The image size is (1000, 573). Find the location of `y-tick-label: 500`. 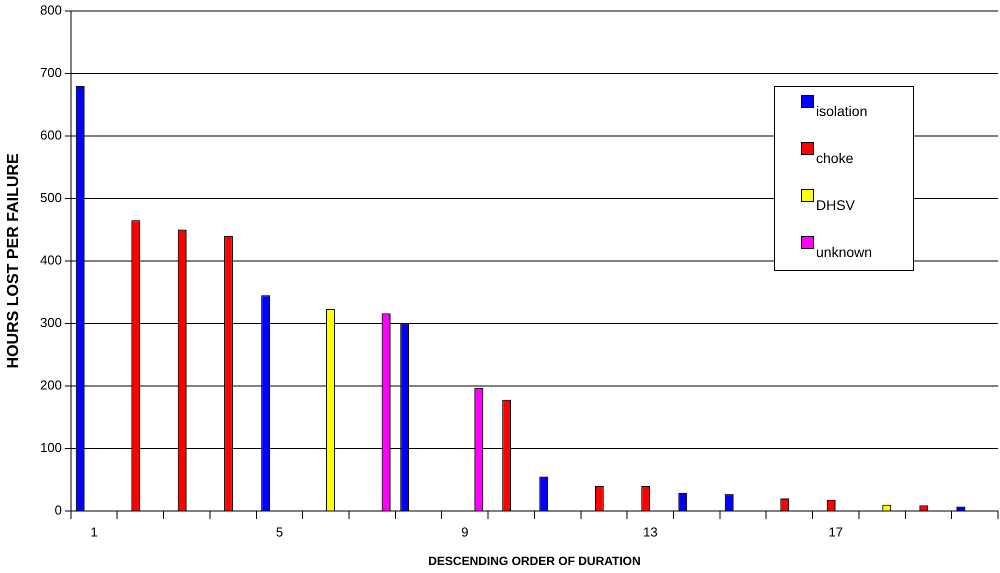

y-tick-label: 500 is located at coordinates (51, 197).